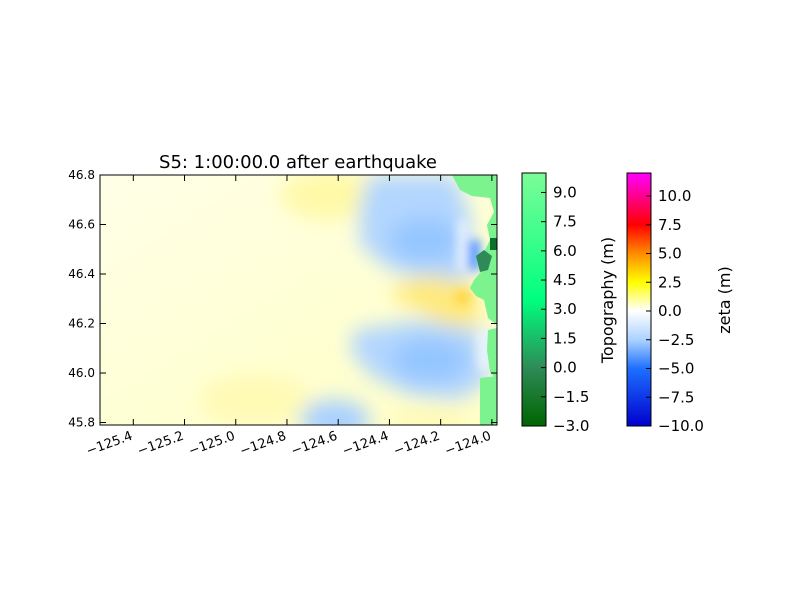 Image resolution: width=800 pixels, height=600 pixels. Describe the element at coordinates (571, 426) in the screenshot. I see `colorbar-tick-label: −3.0` at that location.